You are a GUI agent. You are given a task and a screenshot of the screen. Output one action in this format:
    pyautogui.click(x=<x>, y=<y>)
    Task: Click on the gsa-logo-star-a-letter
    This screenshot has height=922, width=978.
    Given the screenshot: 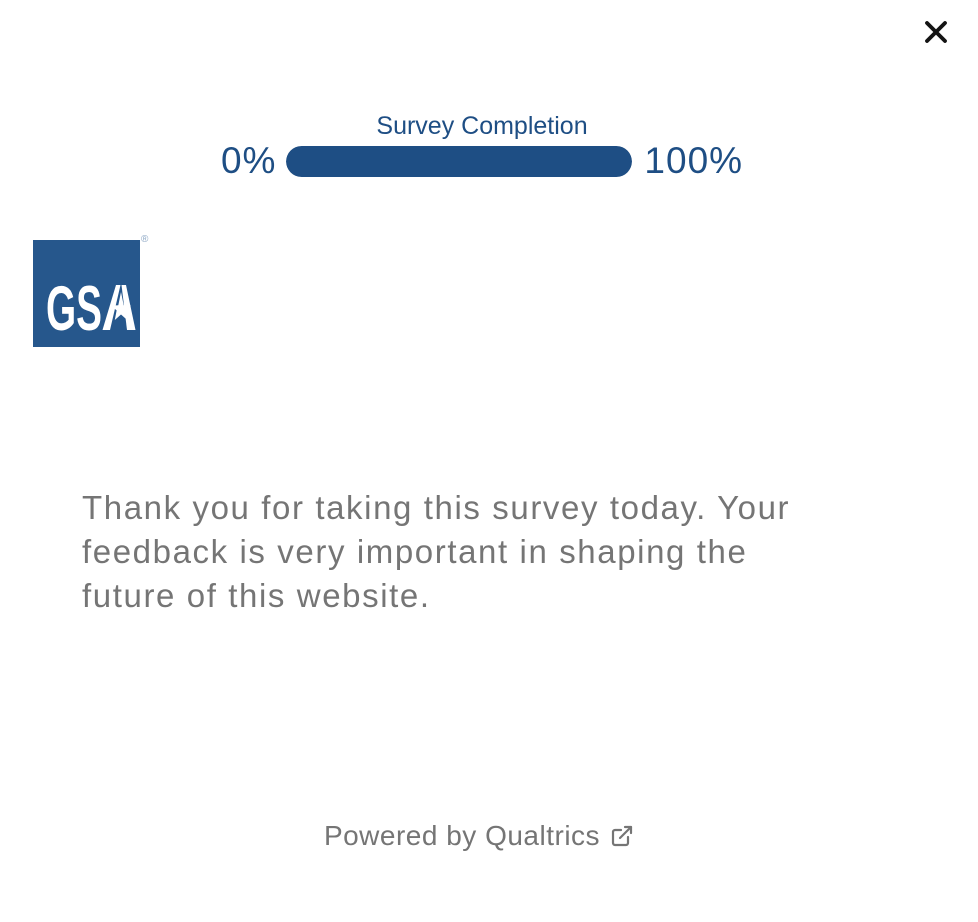 What is the action you would take?
    pyautogui.click(x=119, y=307)
    